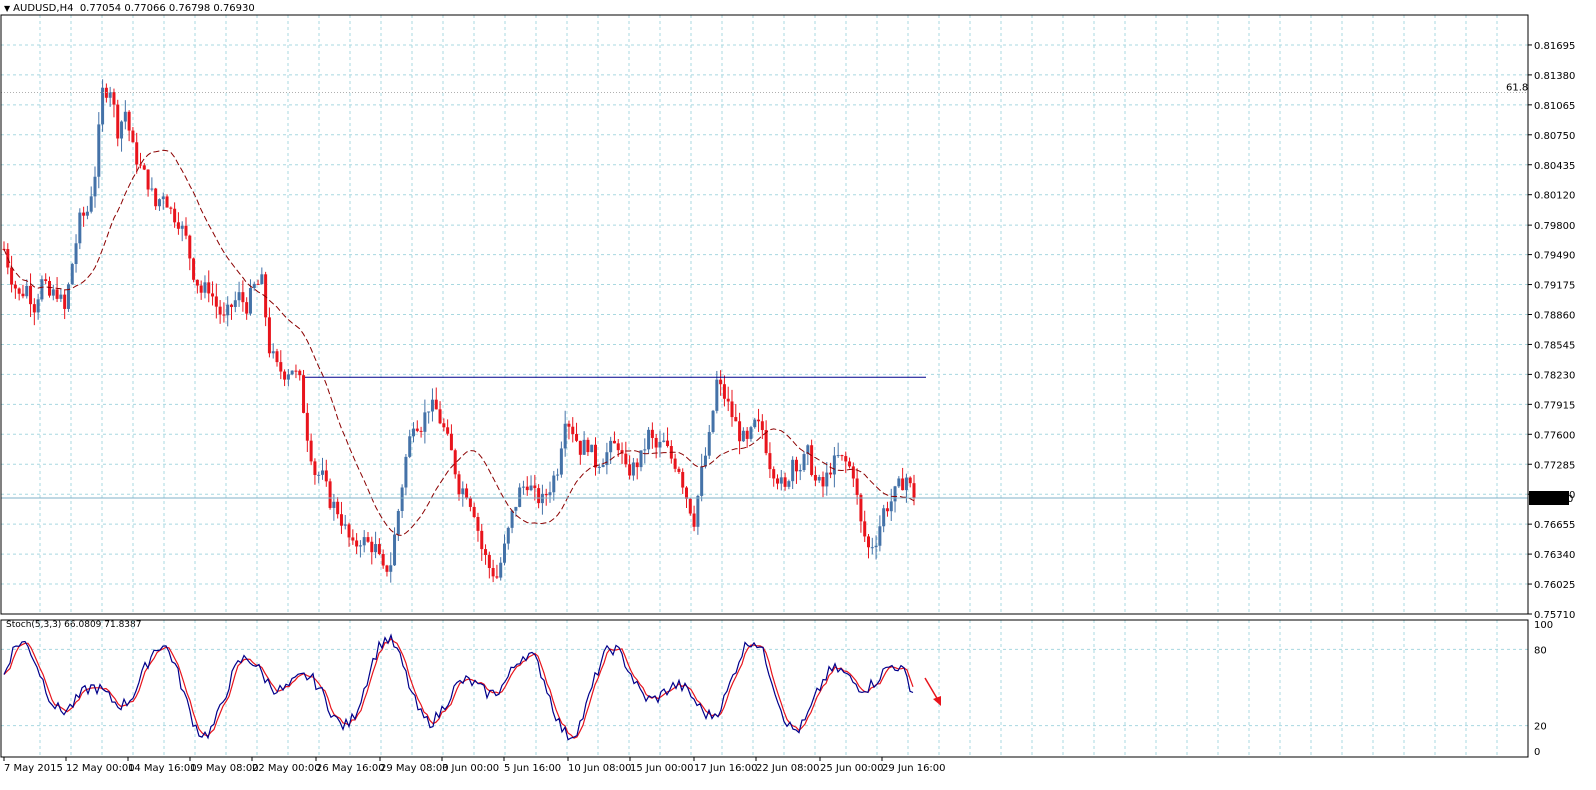 The image size is (1596, 790). Describe the element at coordinates (1554, 286) in the screenshot. I see `price-tick-label: 0.79175` at that location.